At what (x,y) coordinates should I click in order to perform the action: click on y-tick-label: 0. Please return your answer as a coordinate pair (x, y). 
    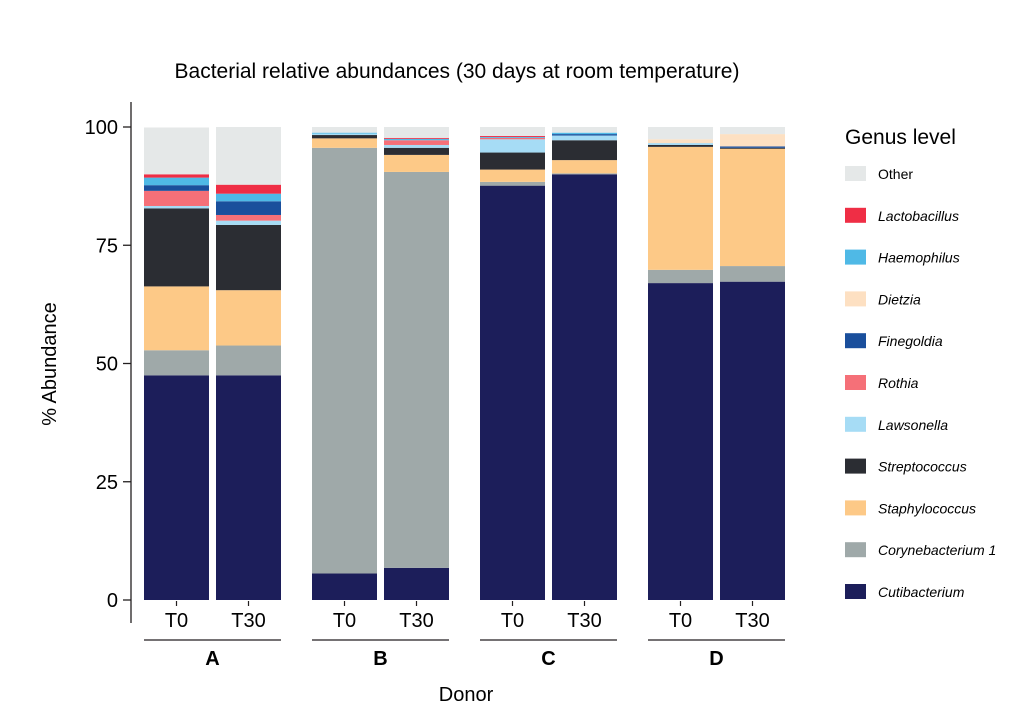
    Looking at the image, I should click on (112, 601).